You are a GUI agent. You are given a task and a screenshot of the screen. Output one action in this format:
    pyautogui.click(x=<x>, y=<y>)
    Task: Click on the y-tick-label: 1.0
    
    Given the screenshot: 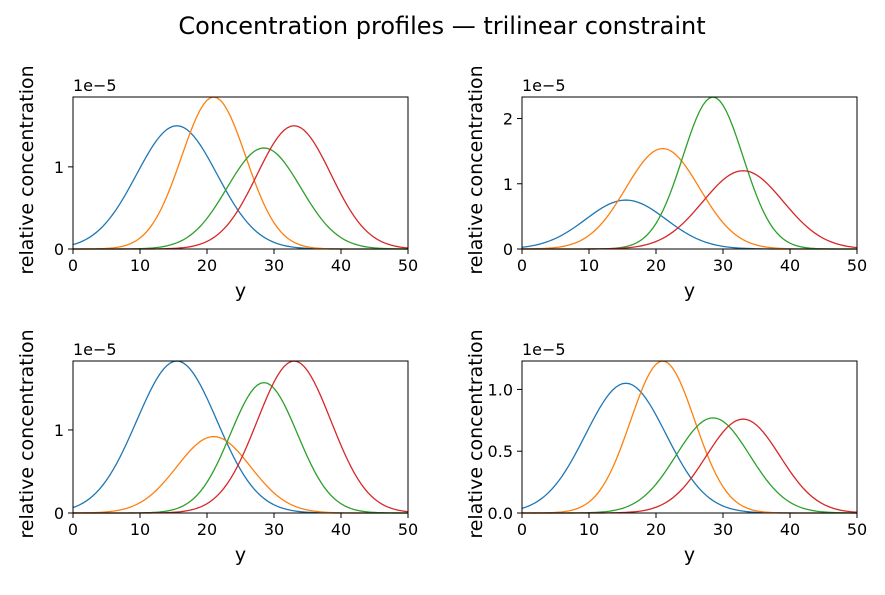 What is the action you would take?
    pyautogui.click(x=500, y=389)
    